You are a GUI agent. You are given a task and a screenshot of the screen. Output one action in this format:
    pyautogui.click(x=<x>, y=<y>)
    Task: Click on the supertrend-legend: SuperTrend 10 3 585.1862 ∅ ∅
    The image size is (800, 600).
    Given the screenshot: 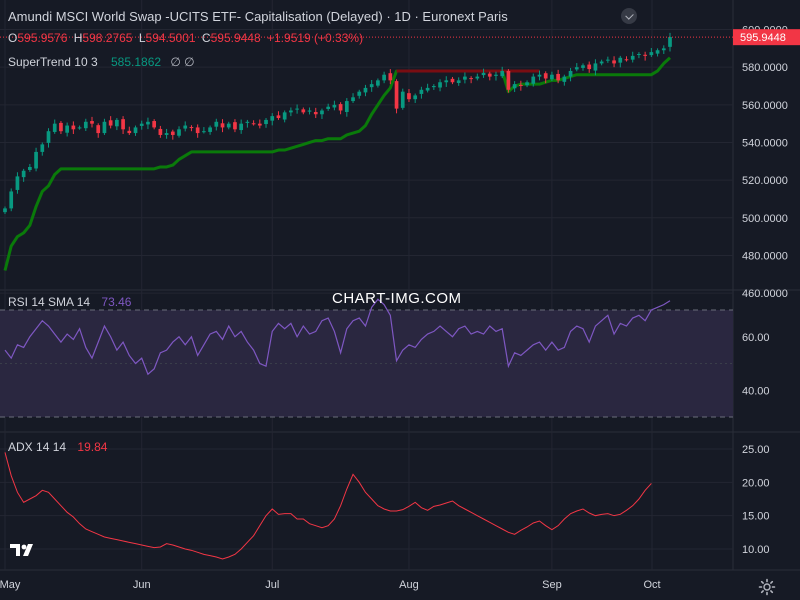 What is the action you would take?
    pyautogui.click(x=101, y=62)
    